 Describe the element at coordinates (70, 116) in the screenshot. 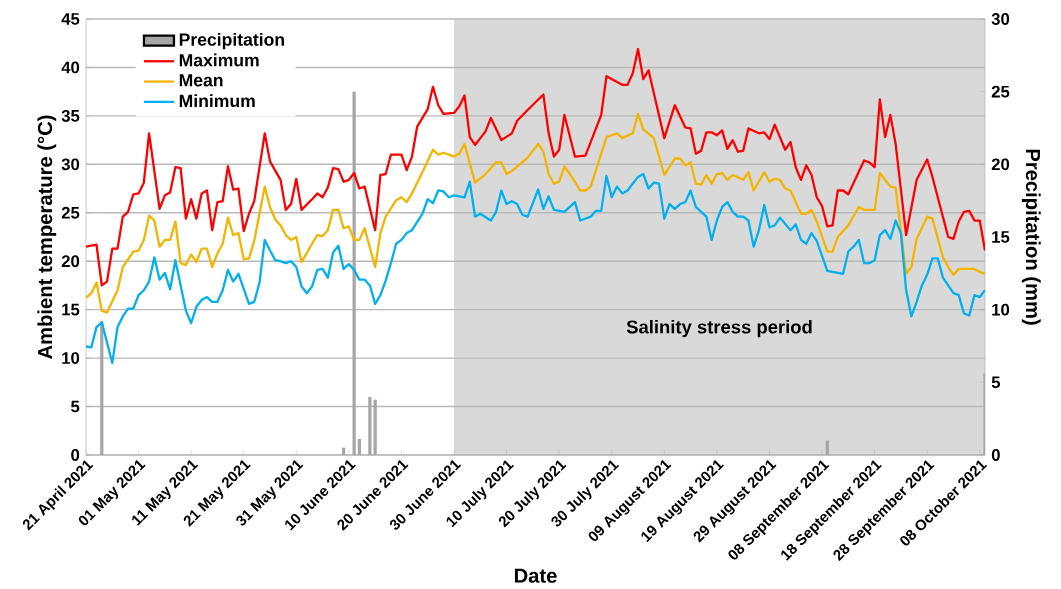

I see `y-tick-label: 35` at that location.